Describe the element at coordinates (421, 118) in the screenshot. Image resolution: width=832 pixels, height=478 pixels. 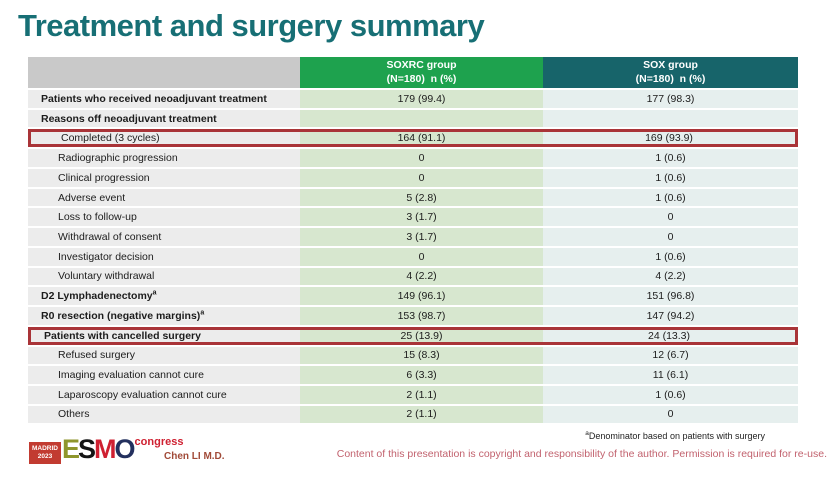
I see `row-value-soxrc` at that location.